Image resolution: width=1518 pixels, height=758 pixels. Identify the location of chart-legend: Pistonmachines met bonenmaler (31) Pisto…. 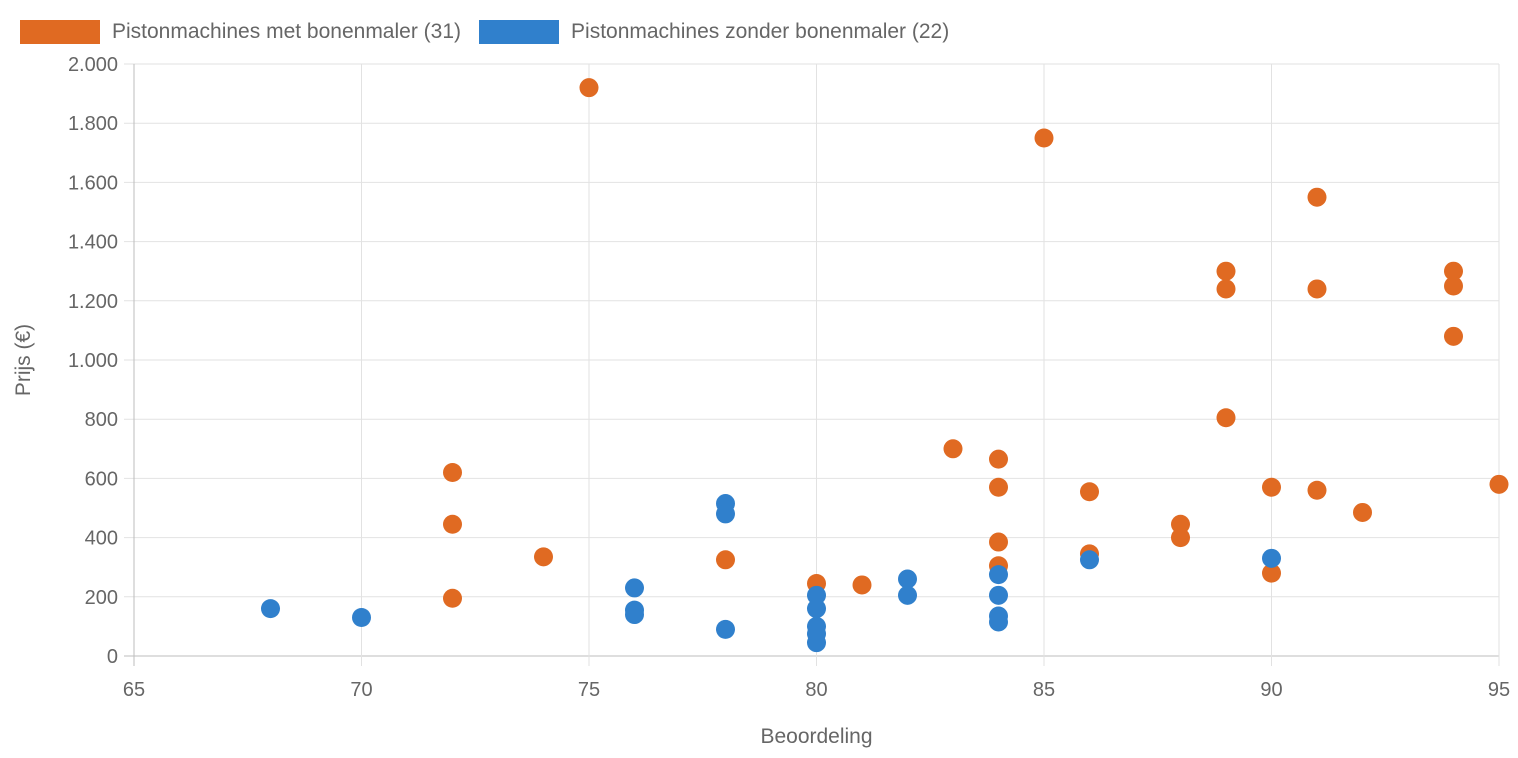
(493, 32).